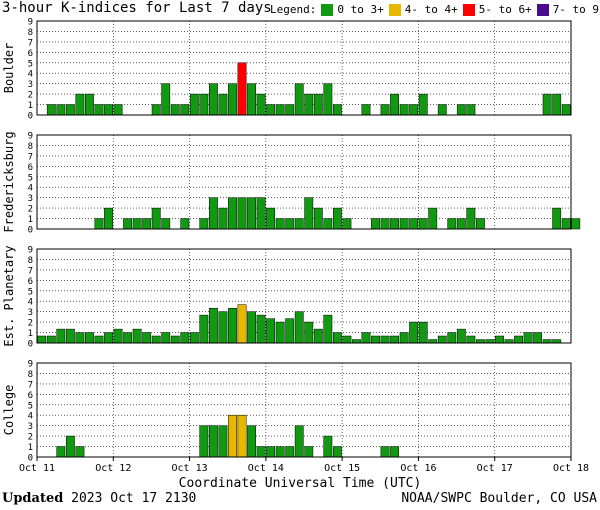 Image resolution: width=600 pixels, height=510 pixels. I want to click on y-tick-label: 5, so click(30, 292).